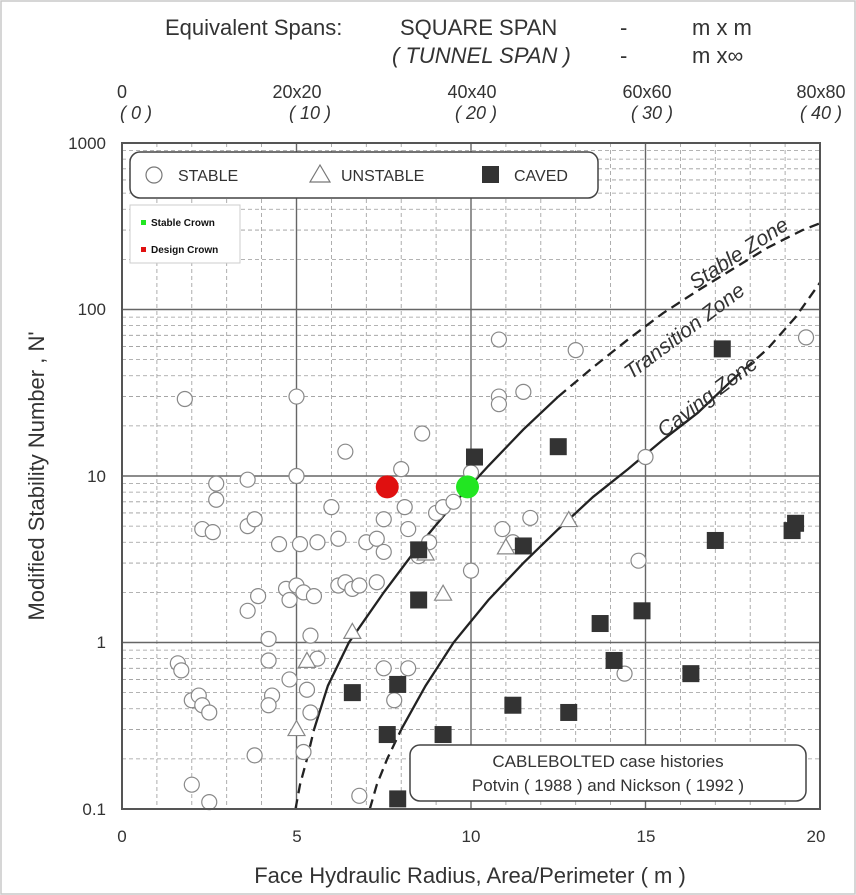 The image size is (856, 895). What do you see at coordinates (296, 836) in the screenshot?
I see `x-tick-label: 5` at bounding box center [296, 836].